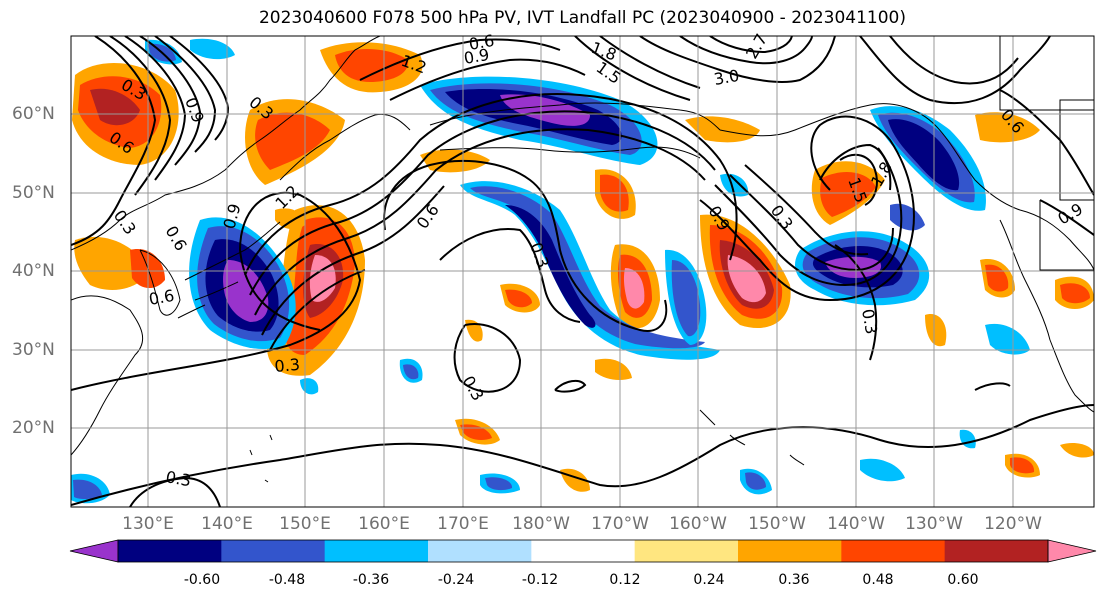 This screenshot has width=1105, height=601. I want to click on kamchatka-coastline, so click(345, 147).